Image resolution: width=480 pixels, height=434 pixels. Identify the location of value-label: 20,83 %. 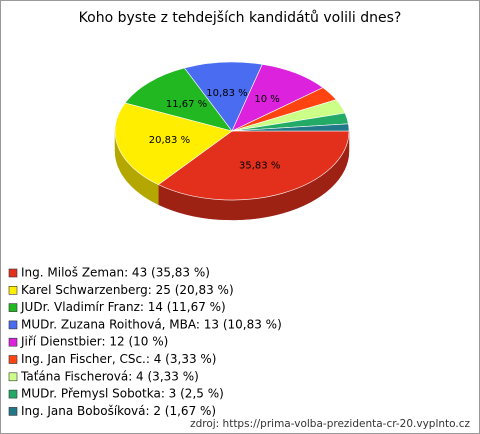
(169, 140).